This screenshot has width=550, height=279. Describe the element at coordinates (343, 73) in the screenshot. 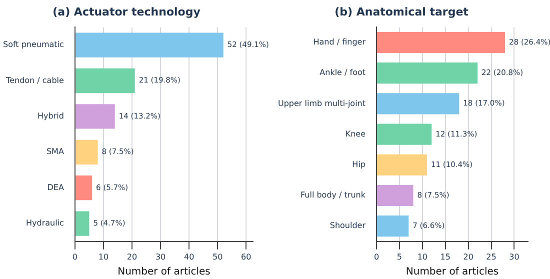

I see `y-tick-label: Ankle / foot` at that location.